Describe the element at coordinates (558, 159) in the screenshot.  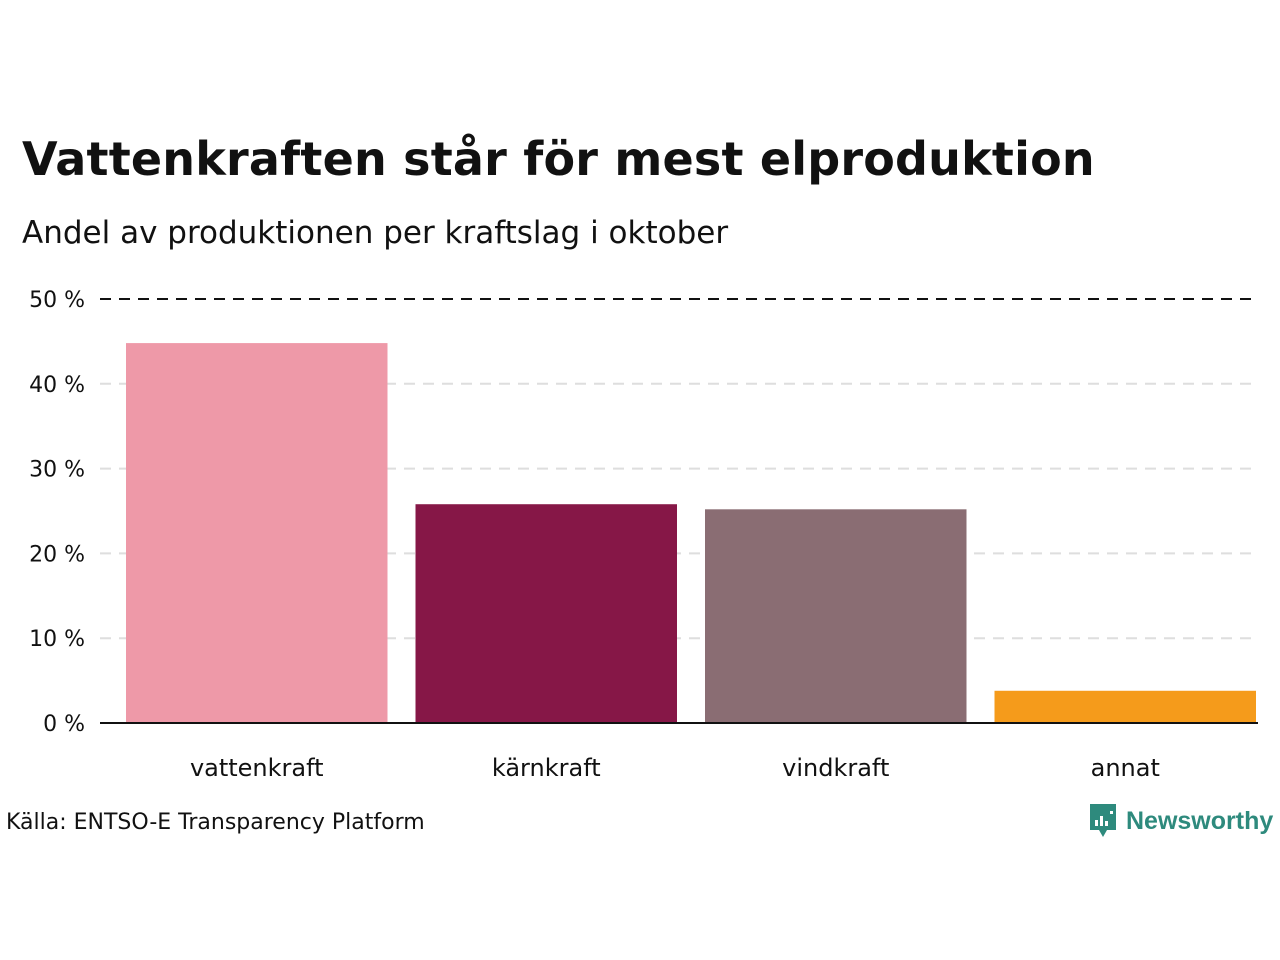
I see `chart-title: Vattenkraften står för mest elproduktion` at that location.